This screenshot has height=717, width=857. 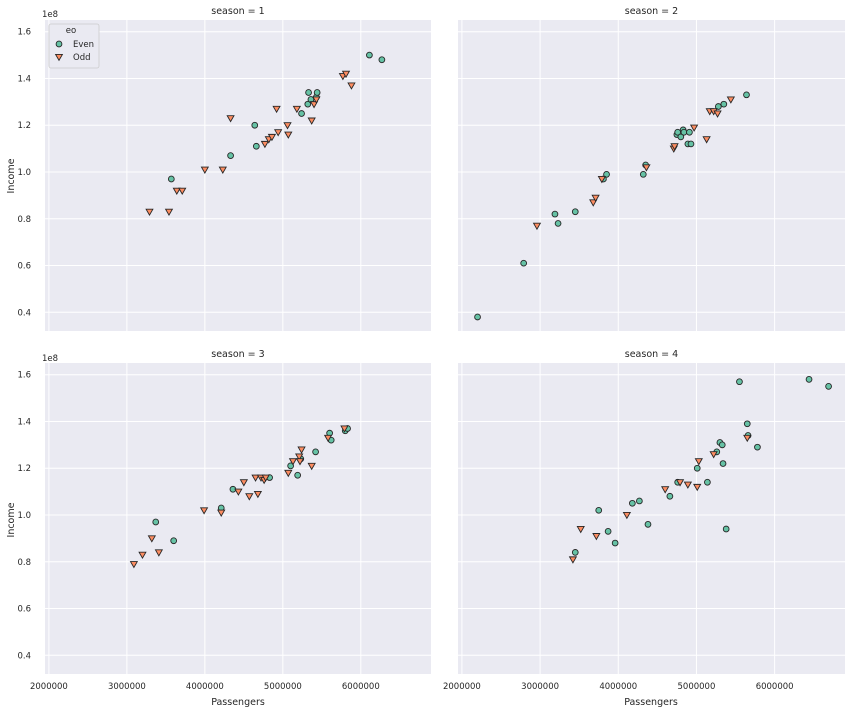 What do you see at coordinates (540, 687) in the screenshot?
I see `x-tick-label: 3000000` at bounding box center [540, 687].